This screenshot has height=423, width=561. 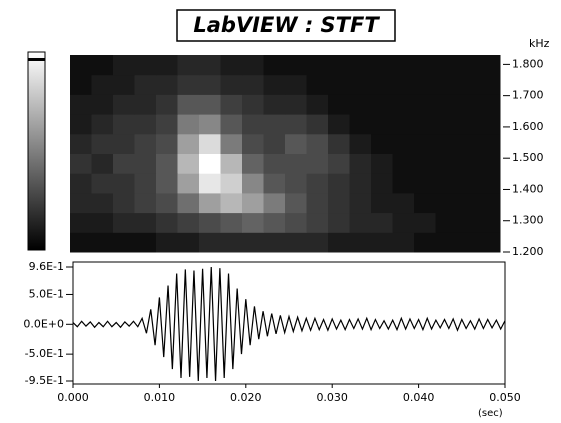 I want to click on y-tick-label: 1.500, so click(x=528, y=157).